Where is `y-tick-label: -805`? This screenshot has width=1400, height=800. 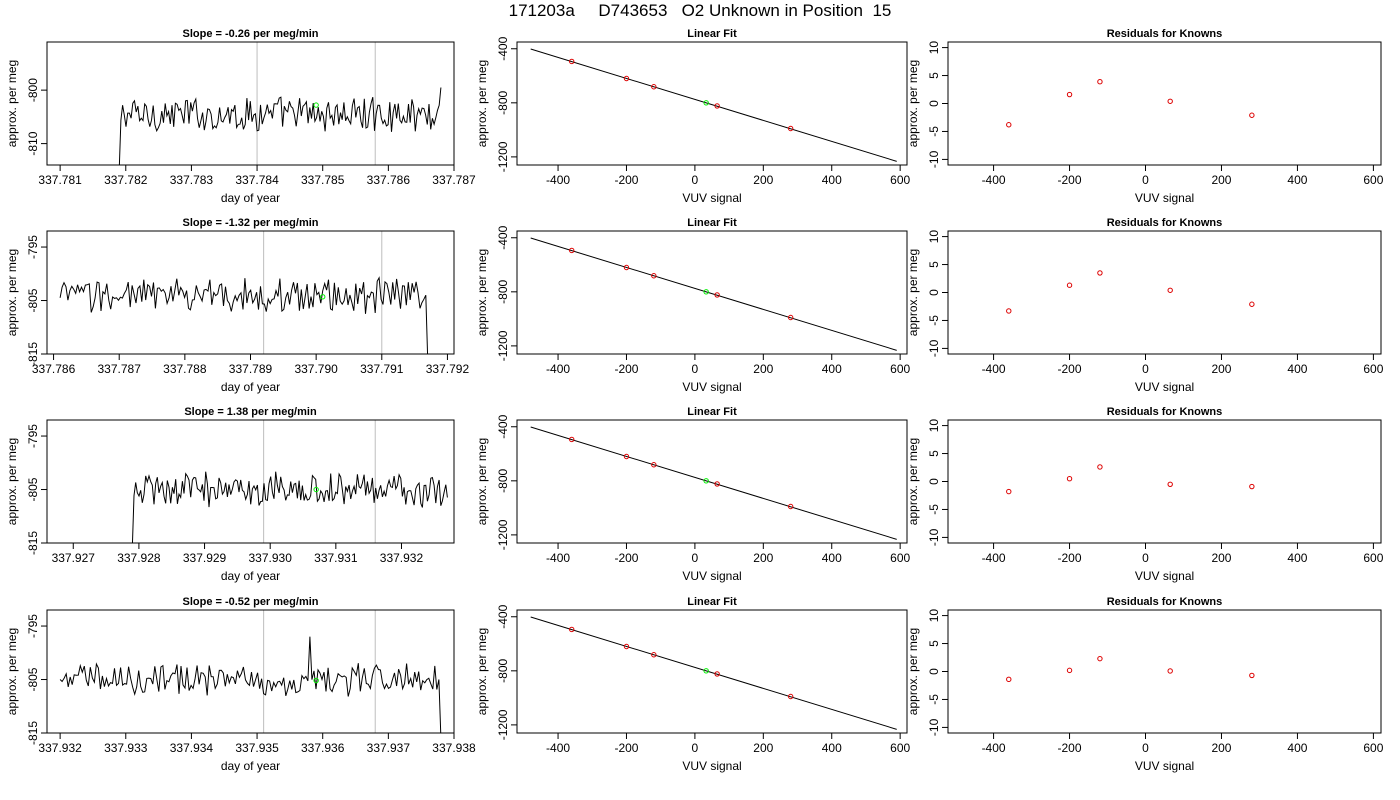
y-tick-label: -805 is located at coordinates (33, 489).